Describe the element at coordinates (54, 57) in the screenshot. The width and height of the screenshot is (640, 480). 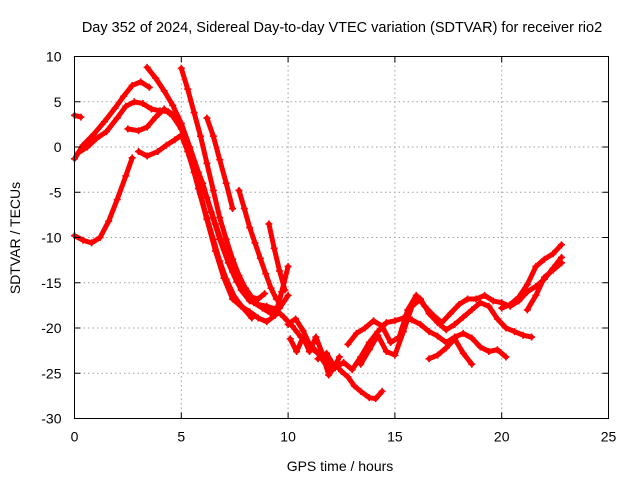
I see `y-tick-label: 10` at that location.